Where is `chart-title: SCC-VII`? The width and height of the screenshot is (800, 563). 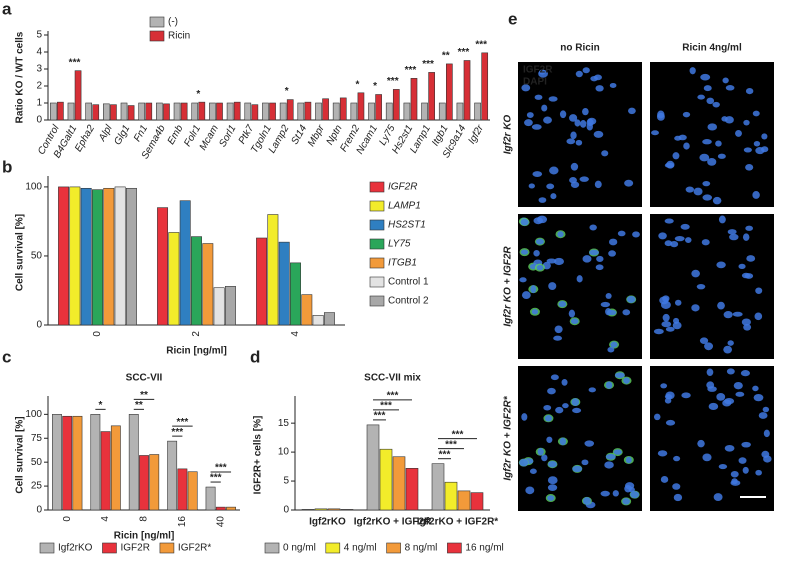 chart-title: SCC-VII is located at coordinates (144, 378).